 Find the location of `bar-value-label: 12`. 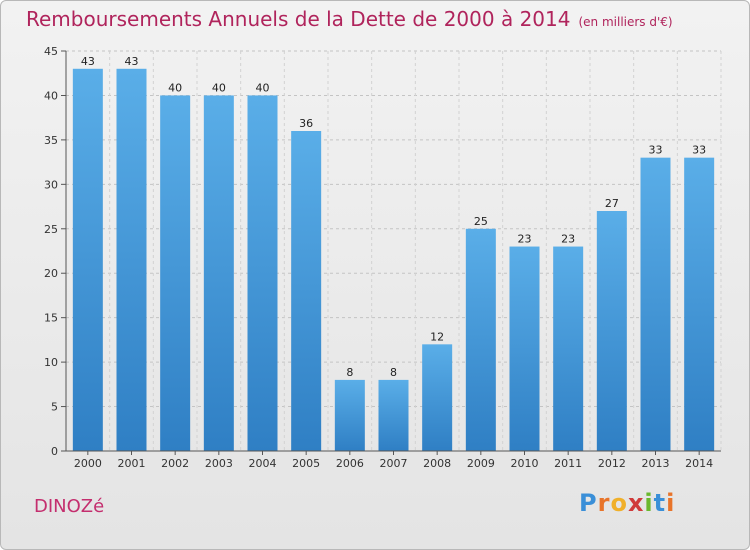

bar-value-label: 12 is located at coordinates (437, 336).